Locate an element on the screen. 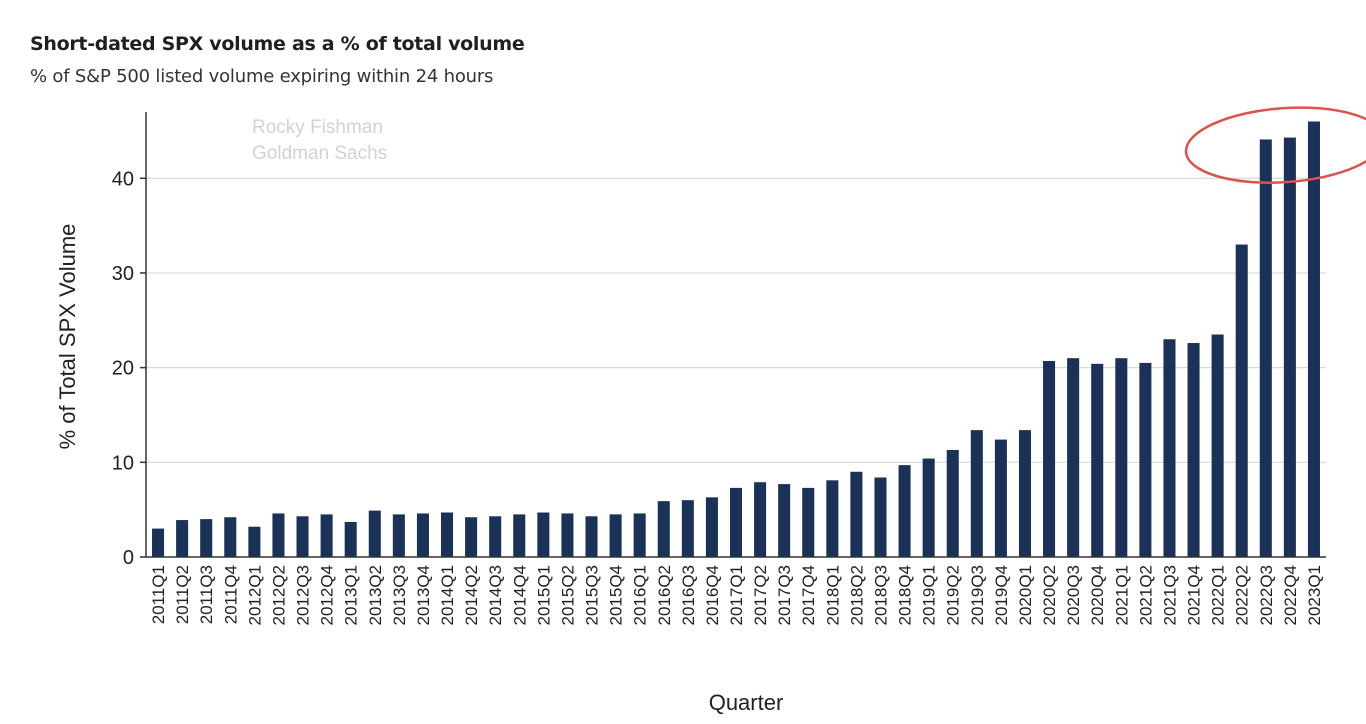 This screenshot has width=1366, height=724. bar-2020Q4 is located at coordinates (1097, 460).